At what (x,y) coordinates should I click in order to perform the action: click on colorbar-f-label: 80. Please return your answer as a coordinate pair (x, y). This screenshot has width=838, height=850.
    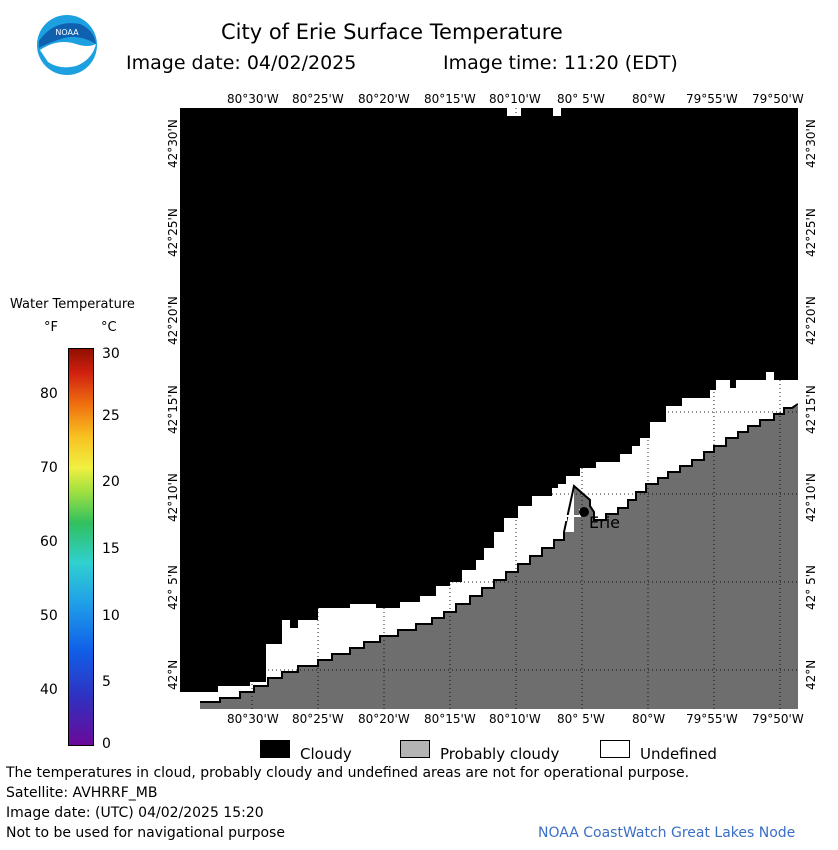
    Looking at the image, I should click on (49, 394).